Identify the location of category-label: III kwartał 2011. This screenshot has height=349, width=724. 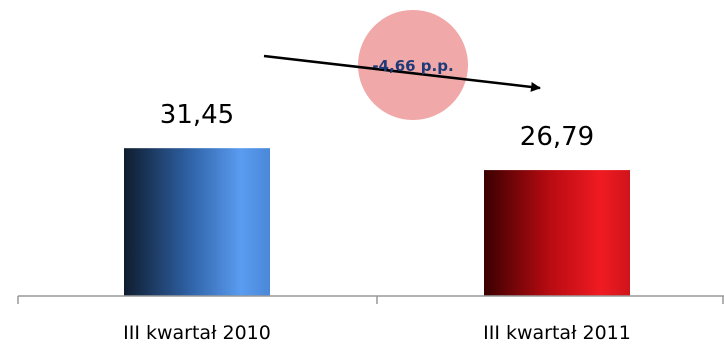
(557, 333).